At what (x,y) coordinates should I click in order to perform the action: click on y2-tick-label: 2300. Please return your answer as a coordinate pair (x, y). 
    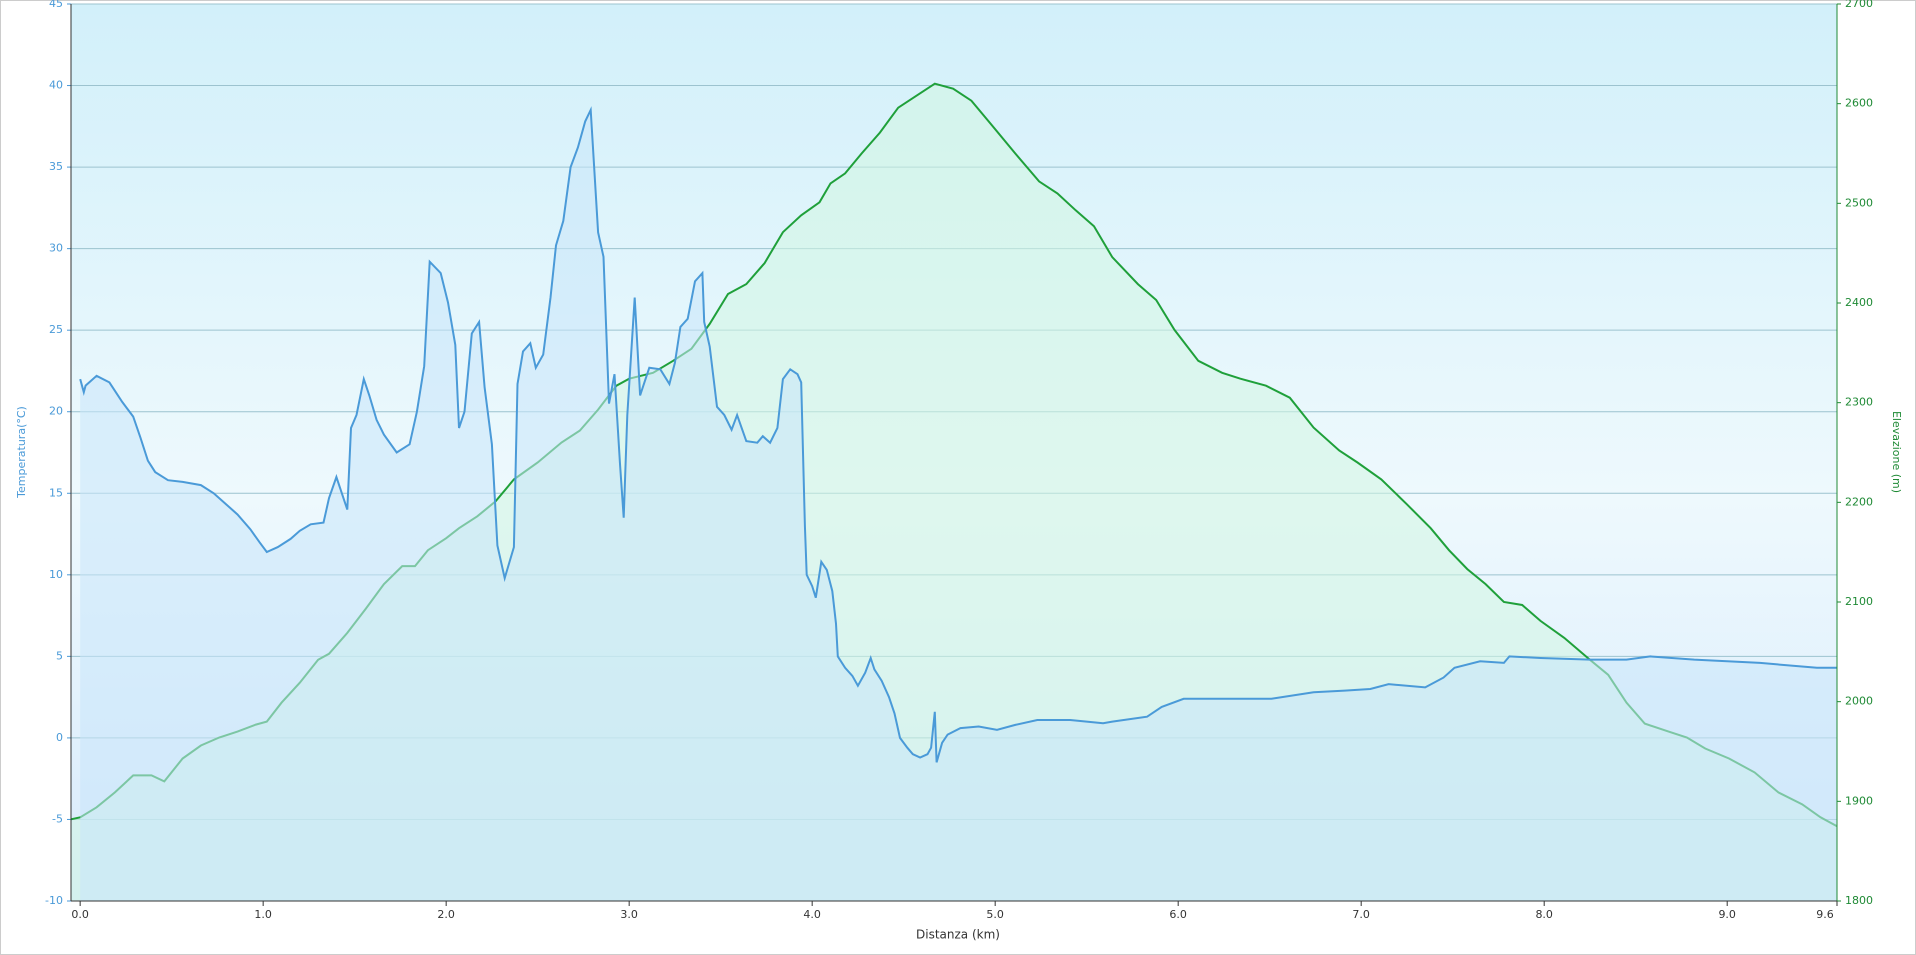
    Looking at the image, I should click on (1859, 402).